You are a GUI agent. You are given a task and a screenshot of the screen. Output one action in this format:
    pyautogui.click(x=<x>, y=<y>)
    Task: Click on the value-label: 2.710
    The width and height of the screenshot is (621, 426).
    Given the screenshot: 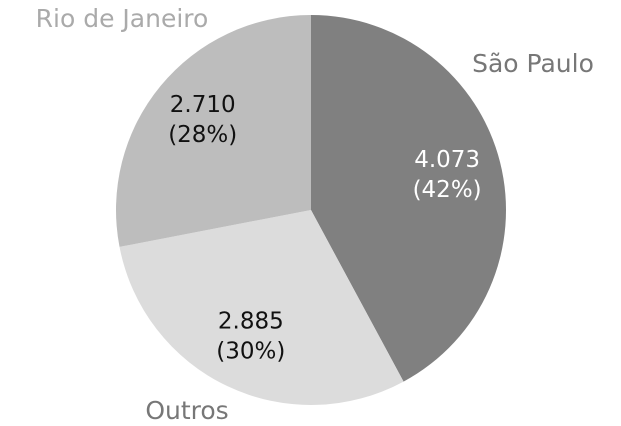 What is the action you would take?
    pyautogui.click(x=203, y=105)
    